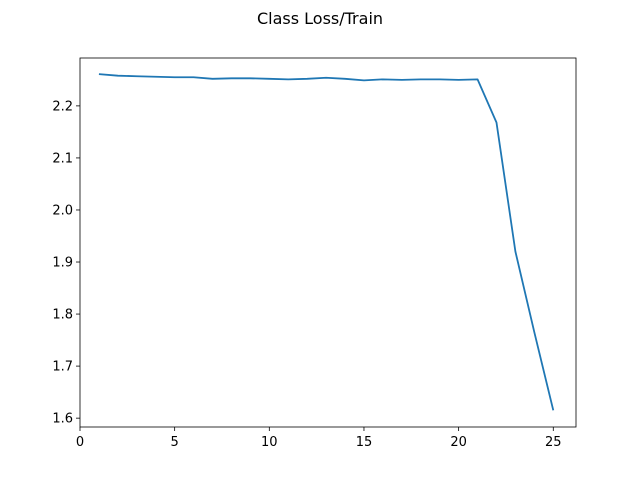  I want to click on y-axis: 1.6 1.7 1.8 1.9 2.0 2.1 2.2, so click(66, 263).